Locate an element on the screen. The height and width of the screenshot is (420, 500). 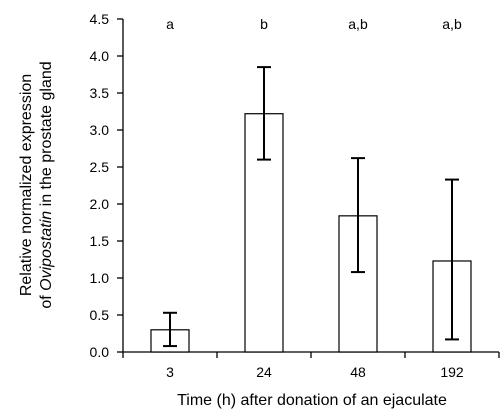
y-tick-label: 4.0 is located at coordinates (100, 56).